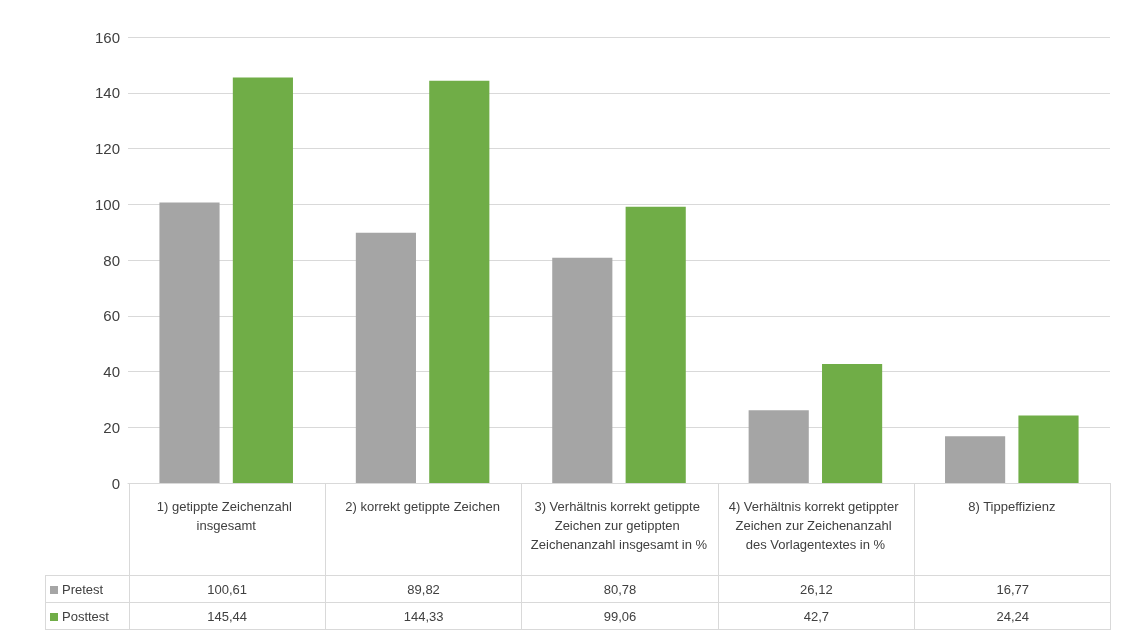 This screenshot has width=1122, height=632. I want to click on y-tick-label: 40, so click(111, 371).